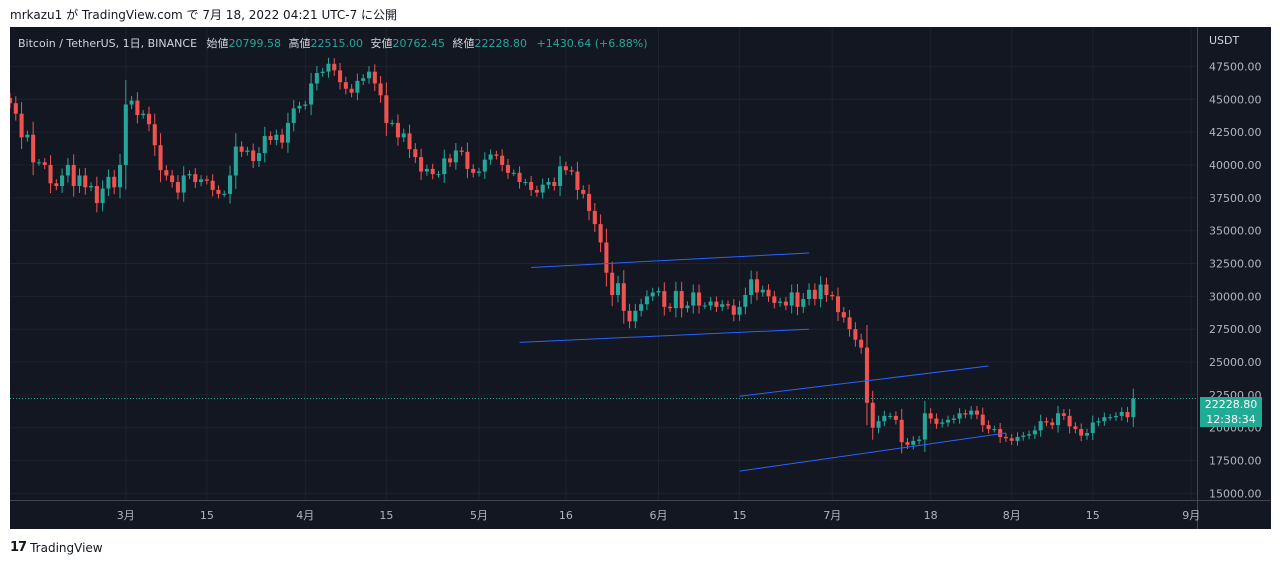 This screenshot has height=565, width=1280. What do you see at coordinates (305, 515) in the screenshot?
I see `time-tick-label: 4月` at bounding box center [305, 515].